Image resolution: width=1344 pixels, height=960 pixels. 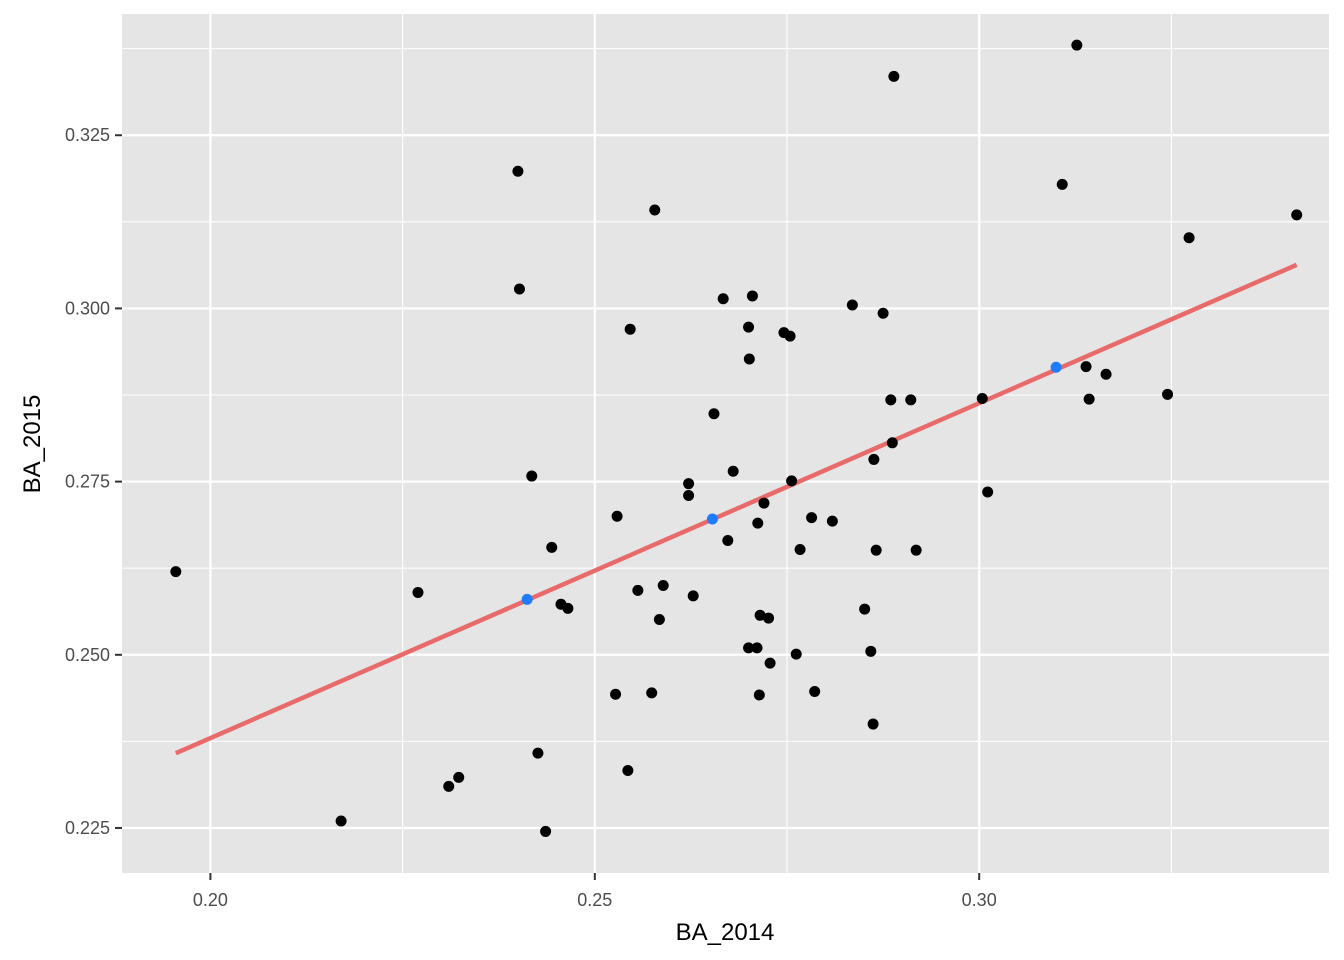 I want to click on highlighted-points-layer, so click(x=791, y=483).